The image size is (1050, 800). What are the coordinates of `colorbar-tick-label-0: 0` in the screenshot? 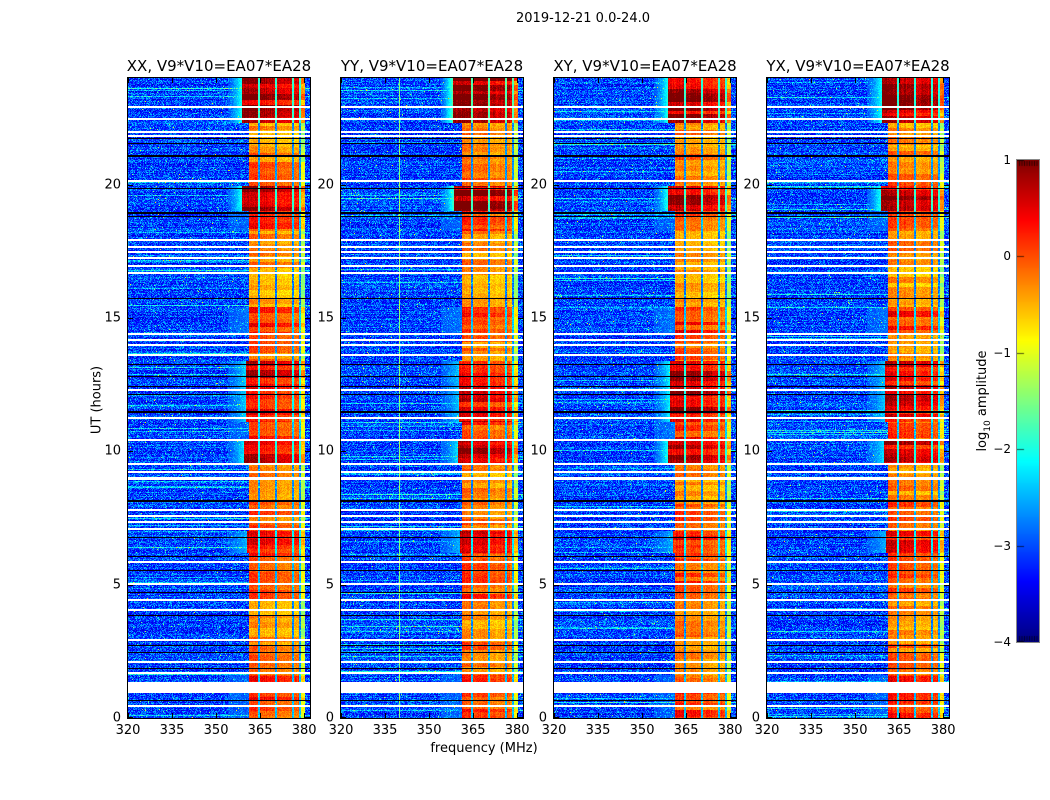 It's located at (1007, 256).